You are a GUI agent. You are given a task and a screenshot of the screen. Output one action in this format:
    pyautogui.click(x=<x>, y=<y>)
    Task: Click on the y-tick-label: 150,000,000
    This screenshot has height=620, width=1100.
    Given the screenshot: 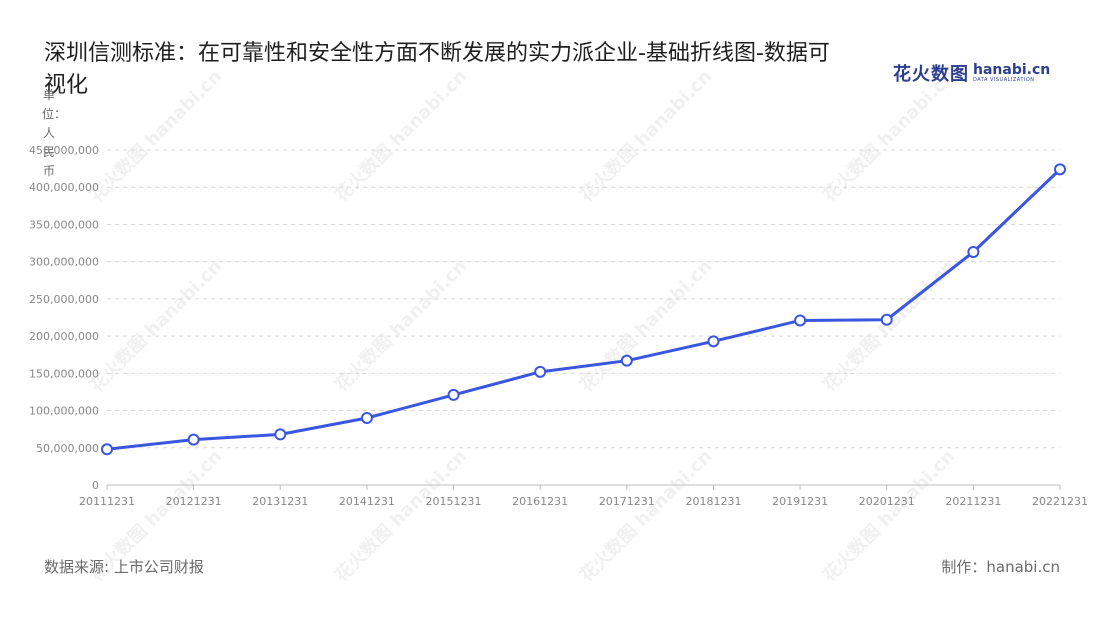 What is the action you would take?
    pyautogui.click(x=64, y=373)
    